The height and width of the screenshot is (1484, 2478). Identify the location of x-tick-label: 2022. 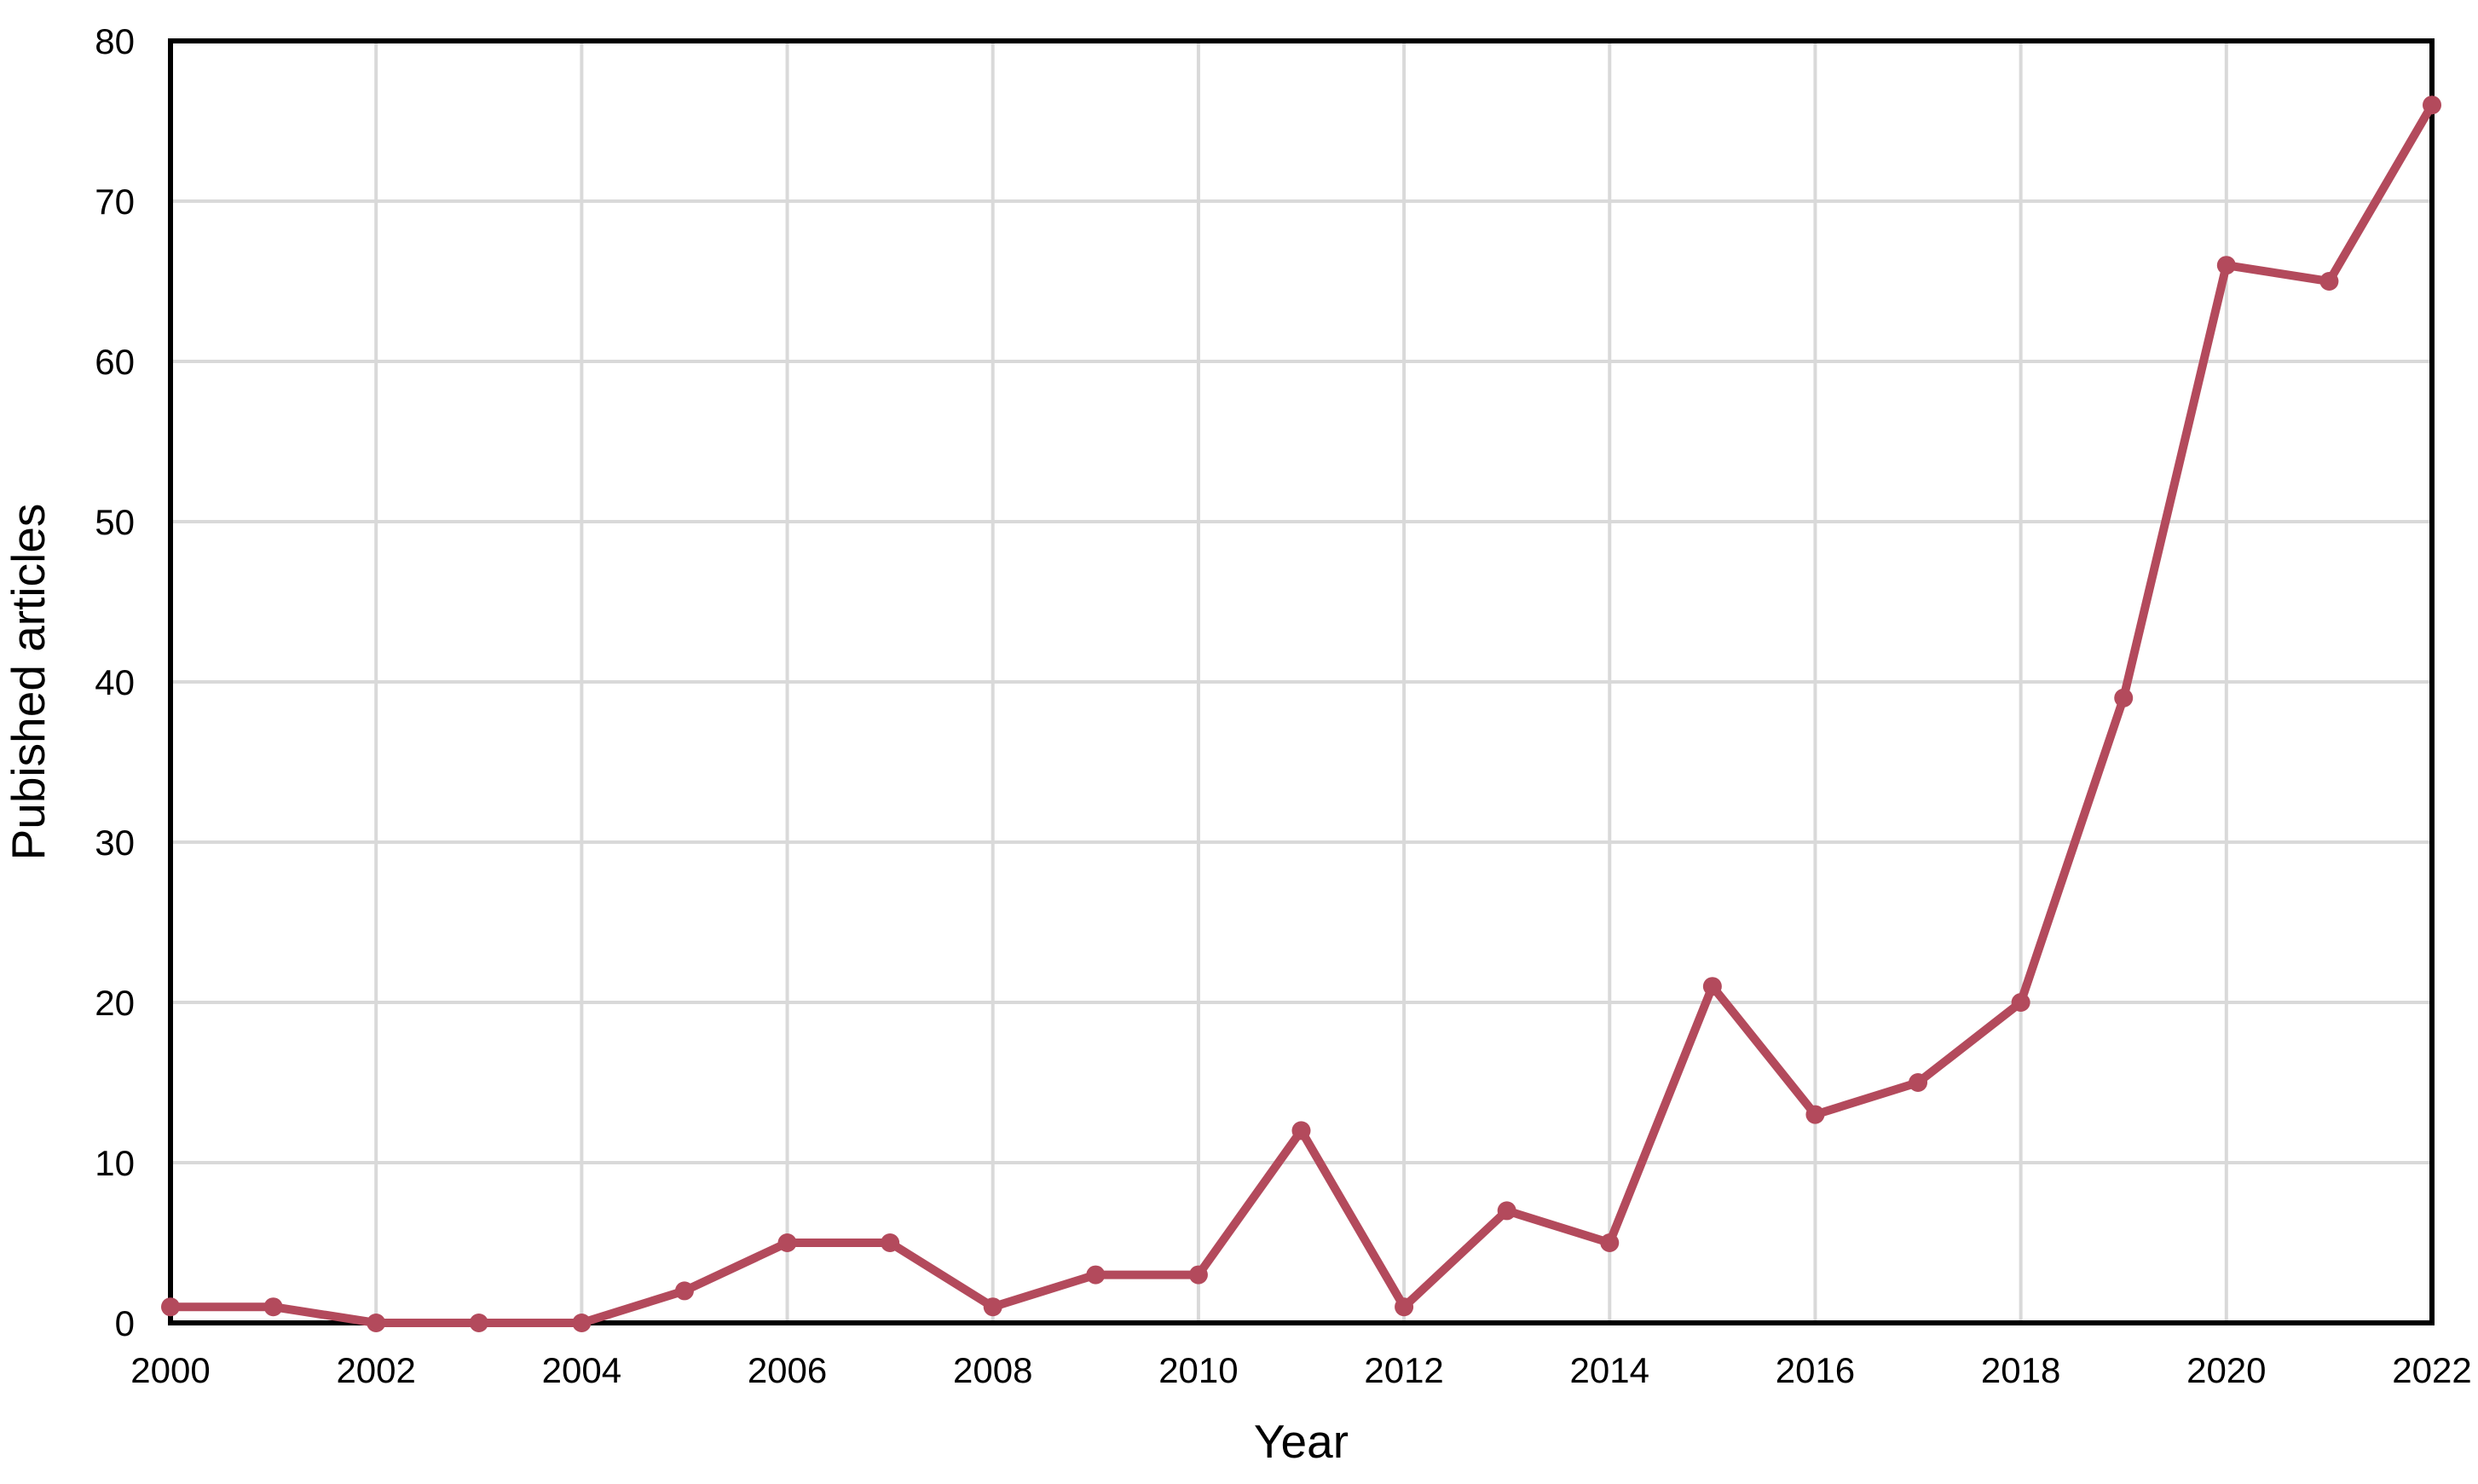
(2431, 1370).